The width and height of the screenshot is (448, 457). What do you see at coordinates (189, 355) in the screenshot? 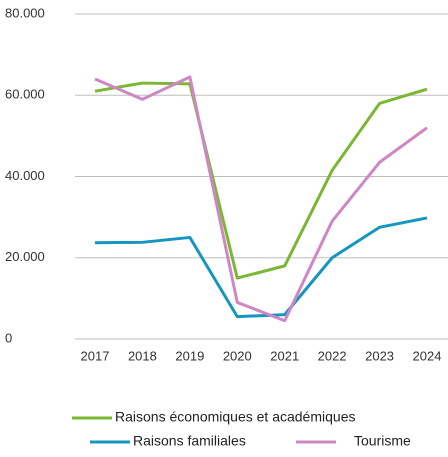
I see `x-tick-label: 2019` at bounding box center [189, 355].